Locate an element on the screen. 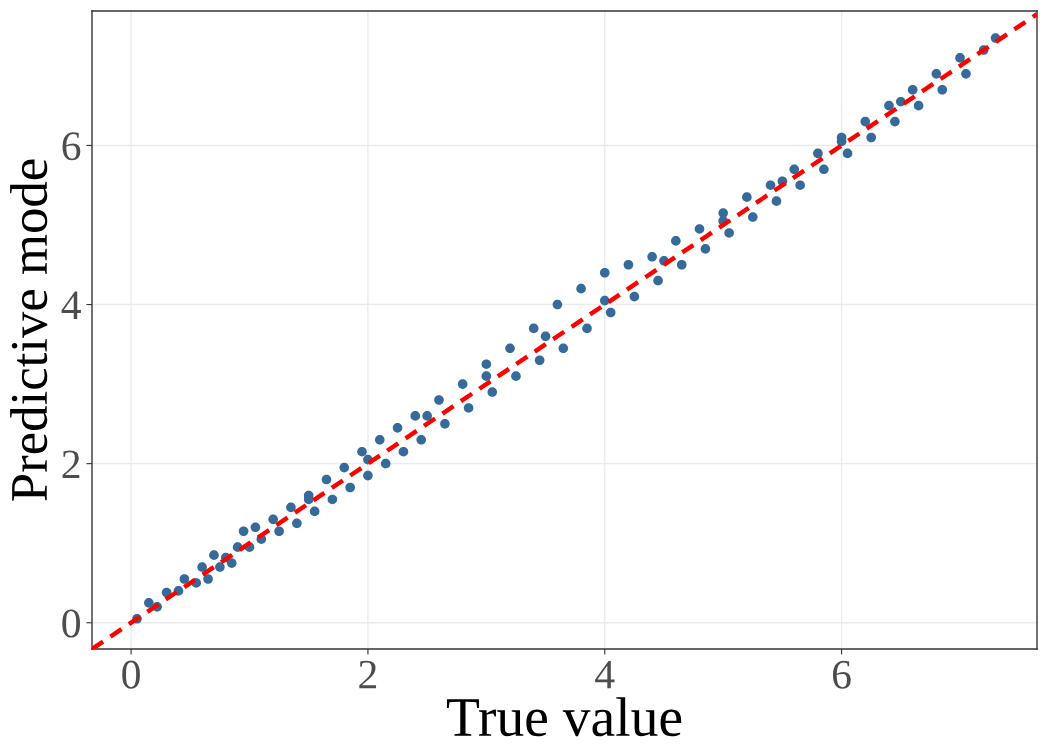  x-tick-label: 2 is located at coordinates (368, 674).